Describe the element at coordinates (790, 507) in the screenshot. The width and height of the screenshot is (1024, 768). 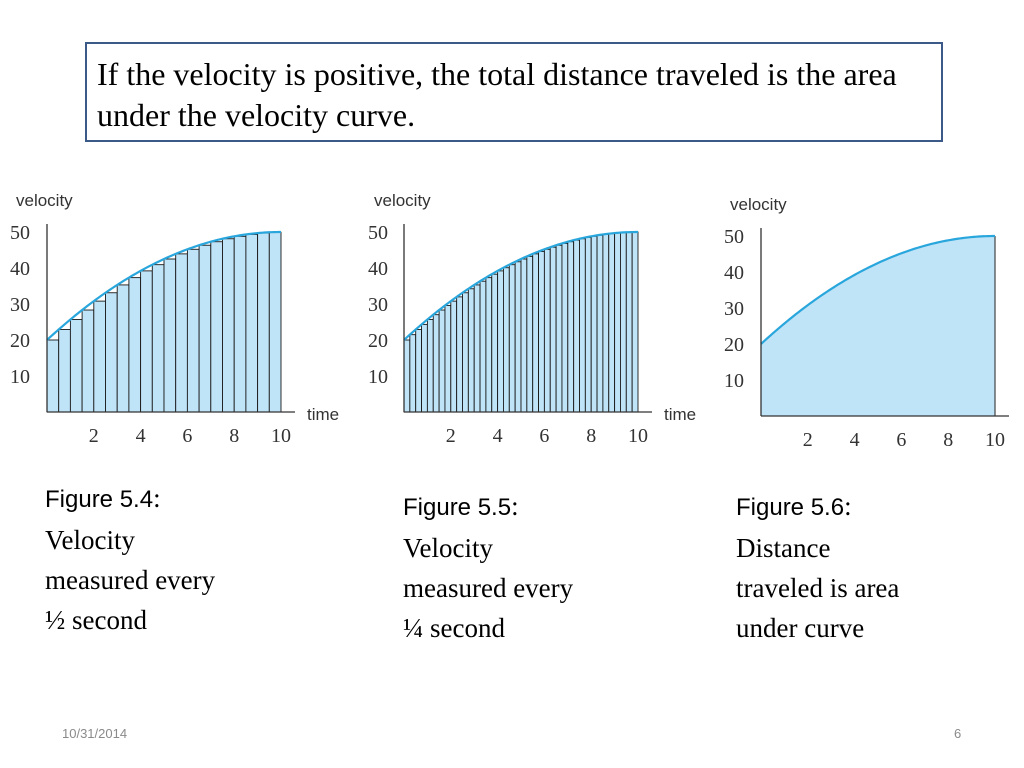
I see `caption-figure-label: Figure 5.6` at that location.